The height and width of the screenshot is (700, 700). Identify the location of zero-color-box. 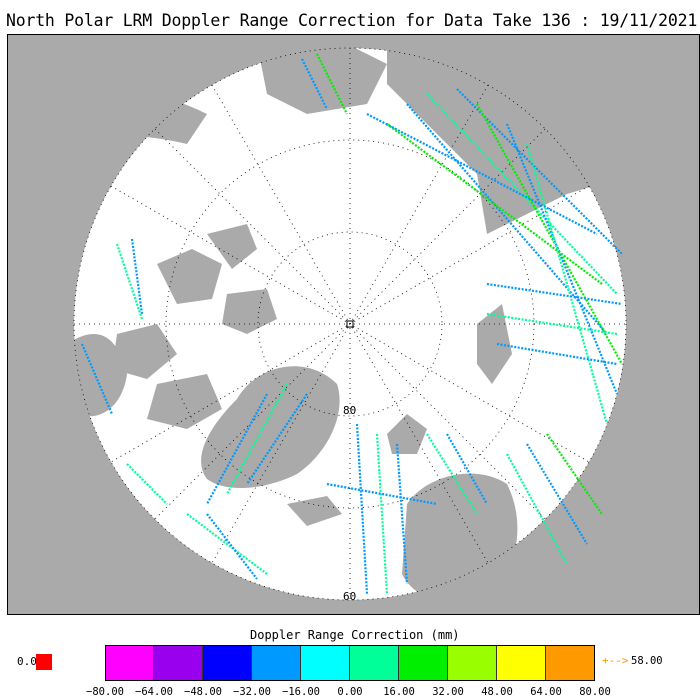
(44, 662).